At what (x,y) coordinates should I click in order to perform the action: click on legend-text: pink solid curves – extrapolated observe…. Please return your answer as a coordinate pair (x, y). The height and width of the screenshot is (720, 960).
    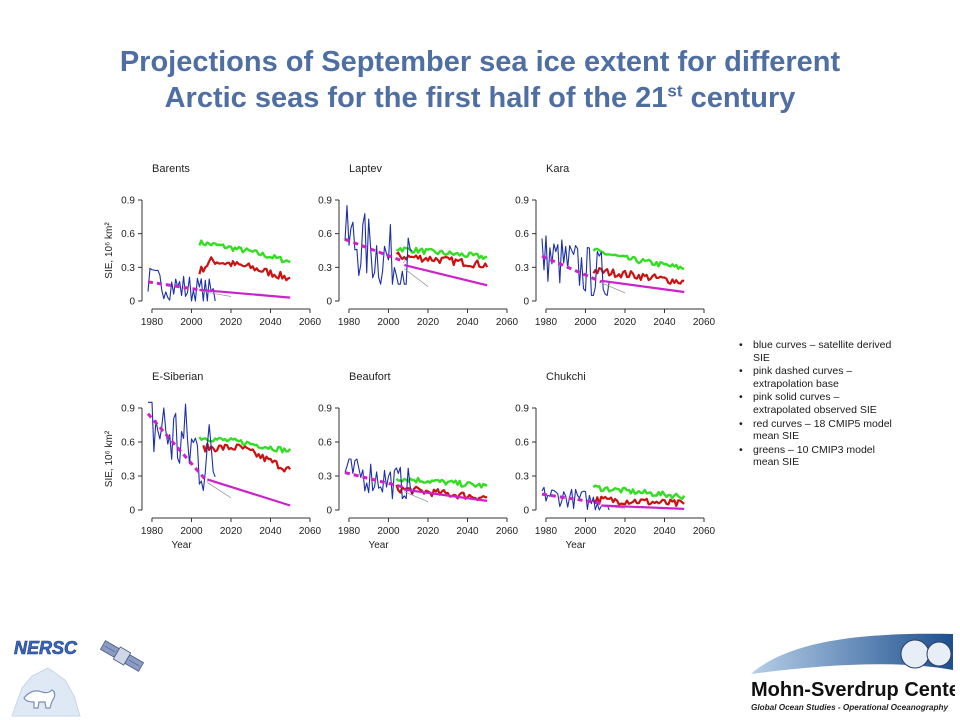
    Looking at the image, I should click on (815, 403).